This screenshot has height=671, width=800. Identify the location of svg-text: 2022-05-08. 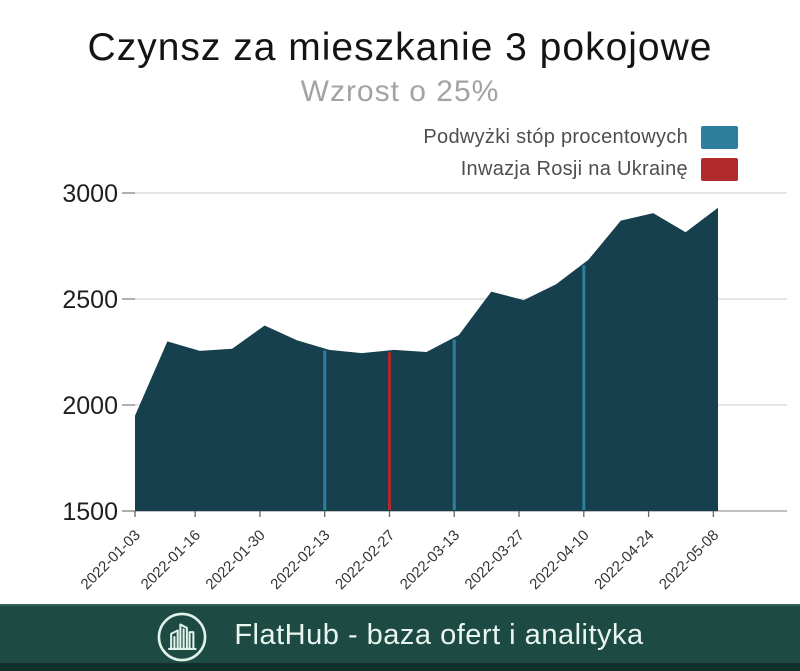
(689, 560).